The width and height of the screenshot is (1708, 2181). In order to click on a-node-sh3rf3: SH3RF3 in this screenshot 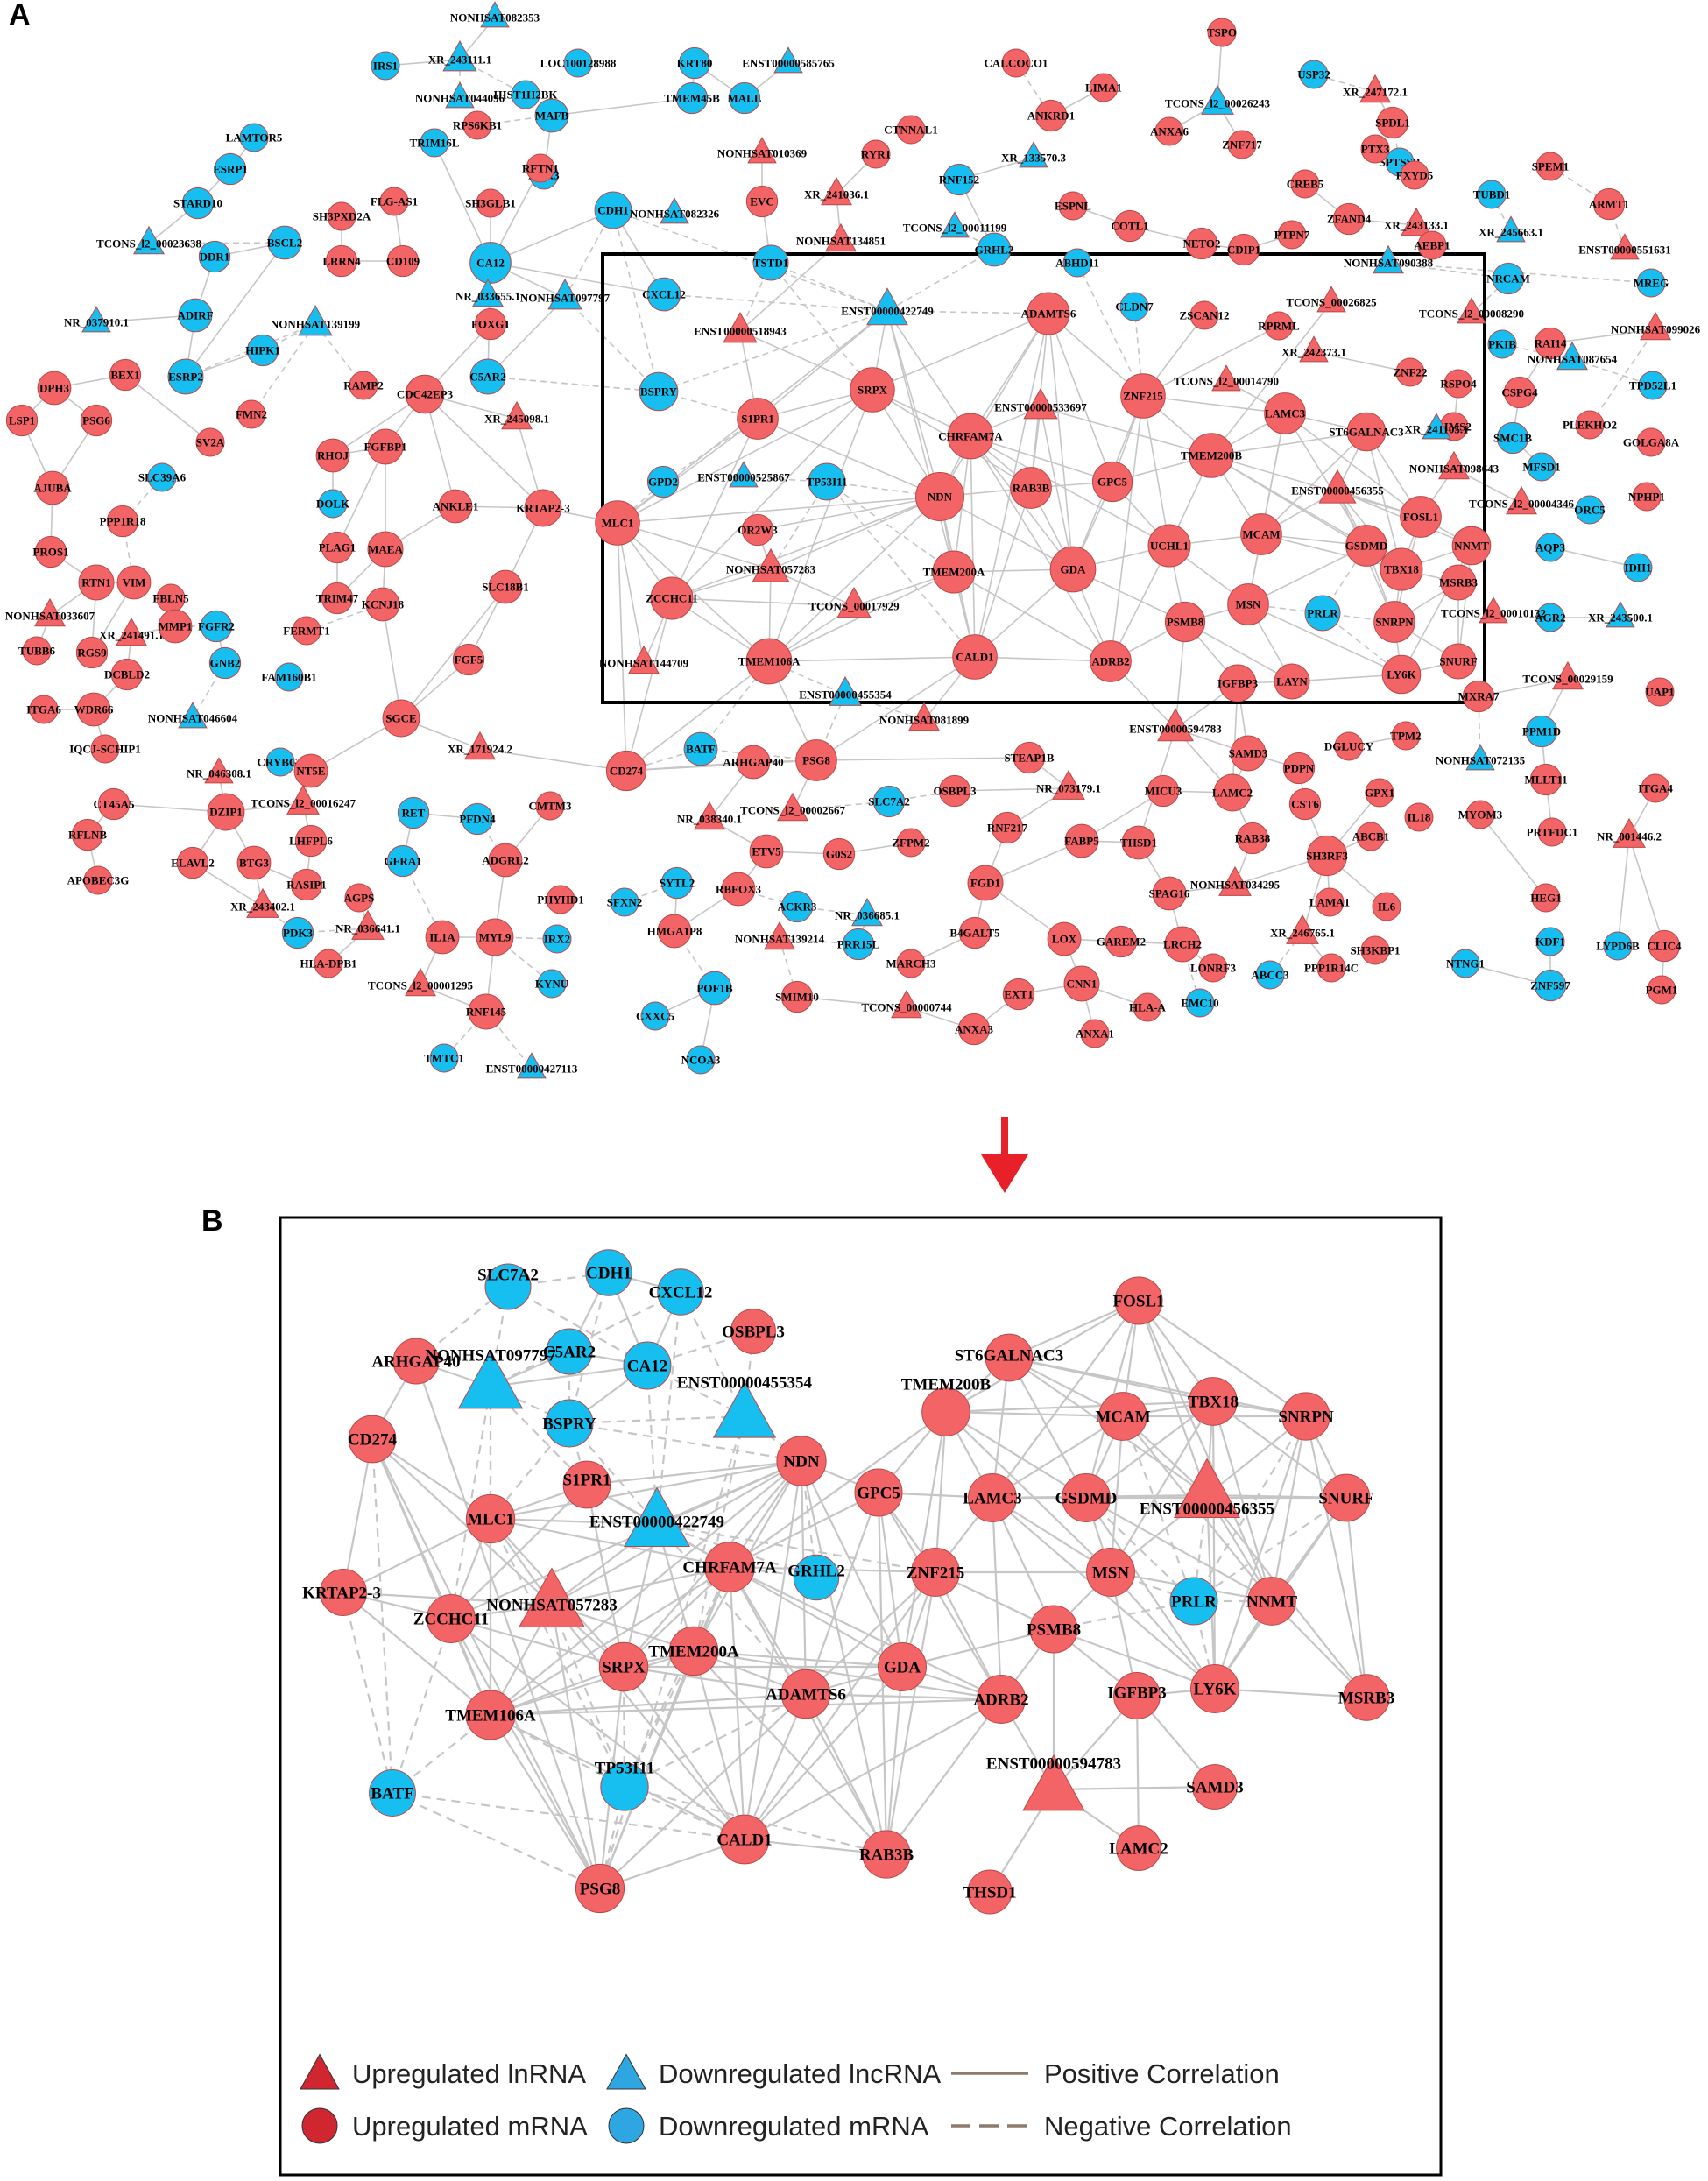, I will do `click(1327, 856)`.